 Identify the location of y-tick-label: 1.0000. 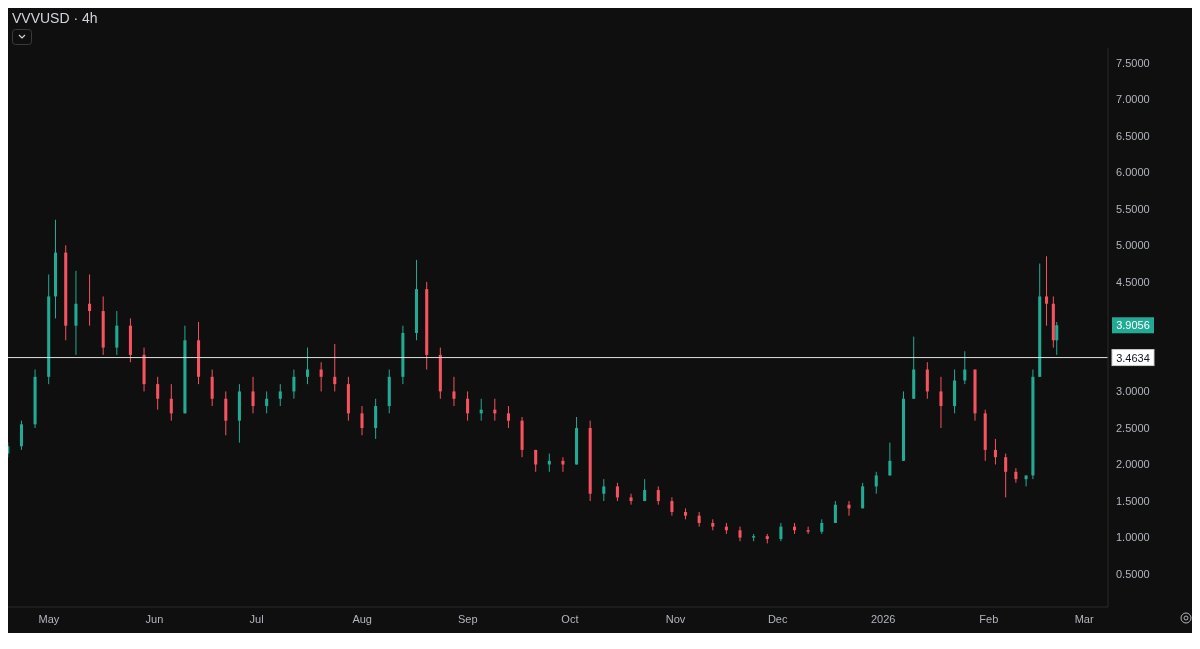
(1133, 537).